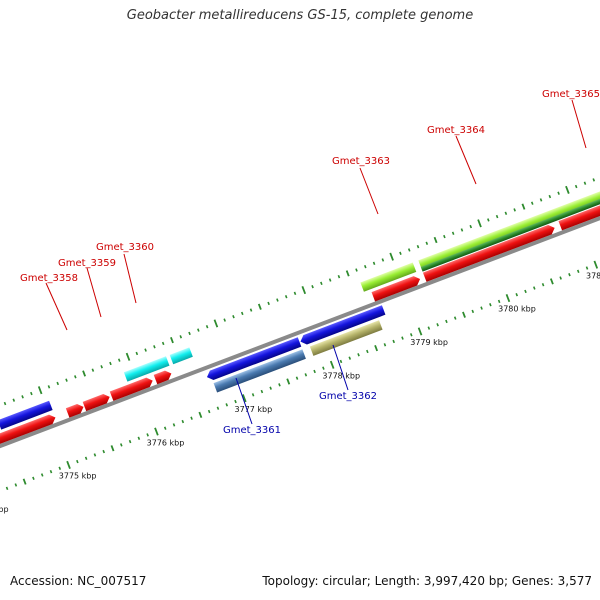 This screenshot has width=600, height=600. I want to click on gene-label-gmet-3361: Gmet_3361, so click(252, 430).